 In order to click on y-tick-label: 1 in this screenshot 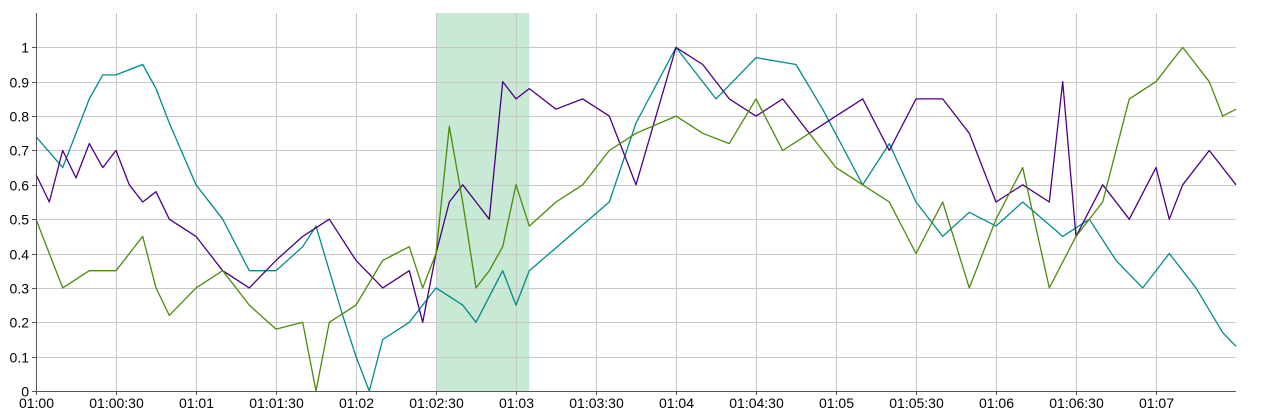, I will do `click(25, 48)`.